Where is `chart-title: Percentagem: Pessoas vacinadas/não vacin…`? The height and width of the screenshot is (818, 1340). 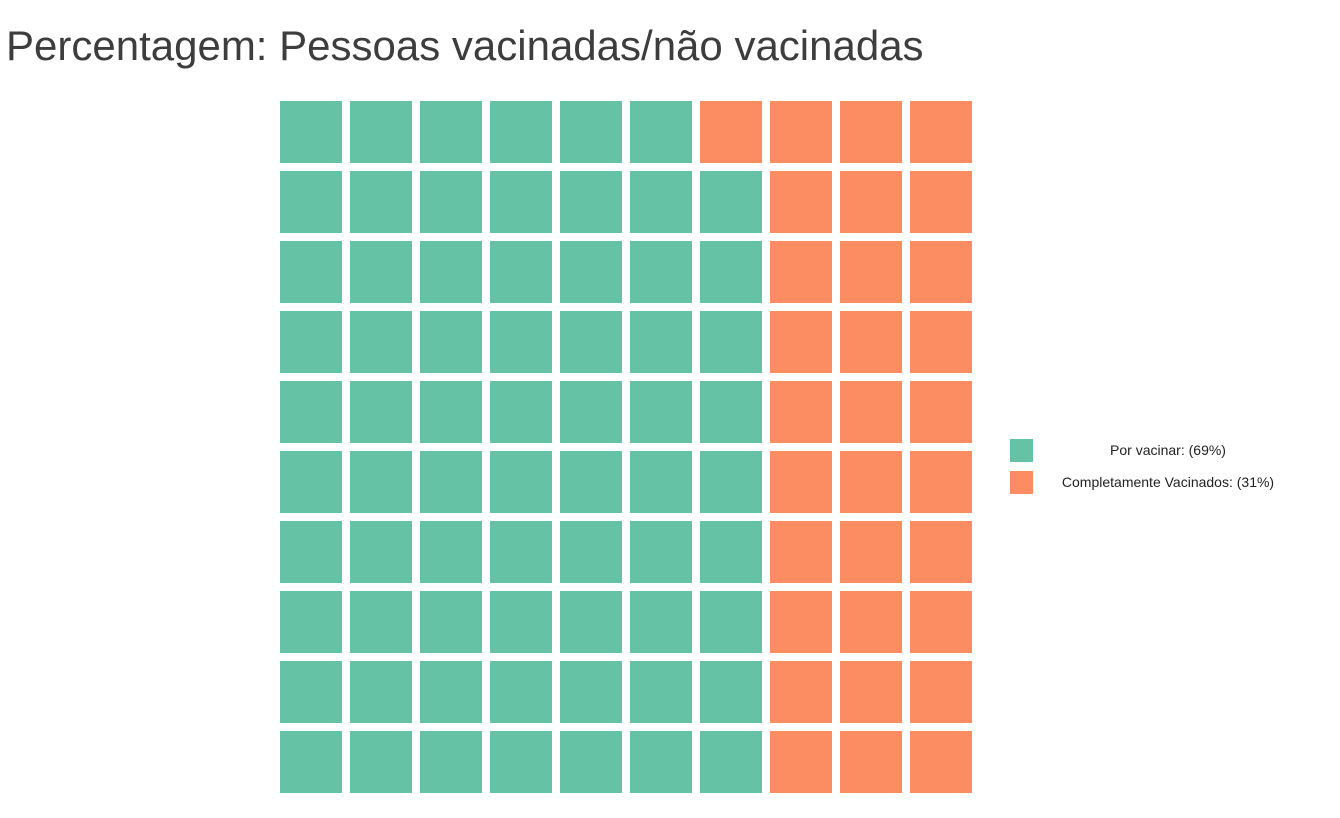 chart-title: Percentagem: Pessoas vacinadas/não vacin… is located at coordinates (465, 45).